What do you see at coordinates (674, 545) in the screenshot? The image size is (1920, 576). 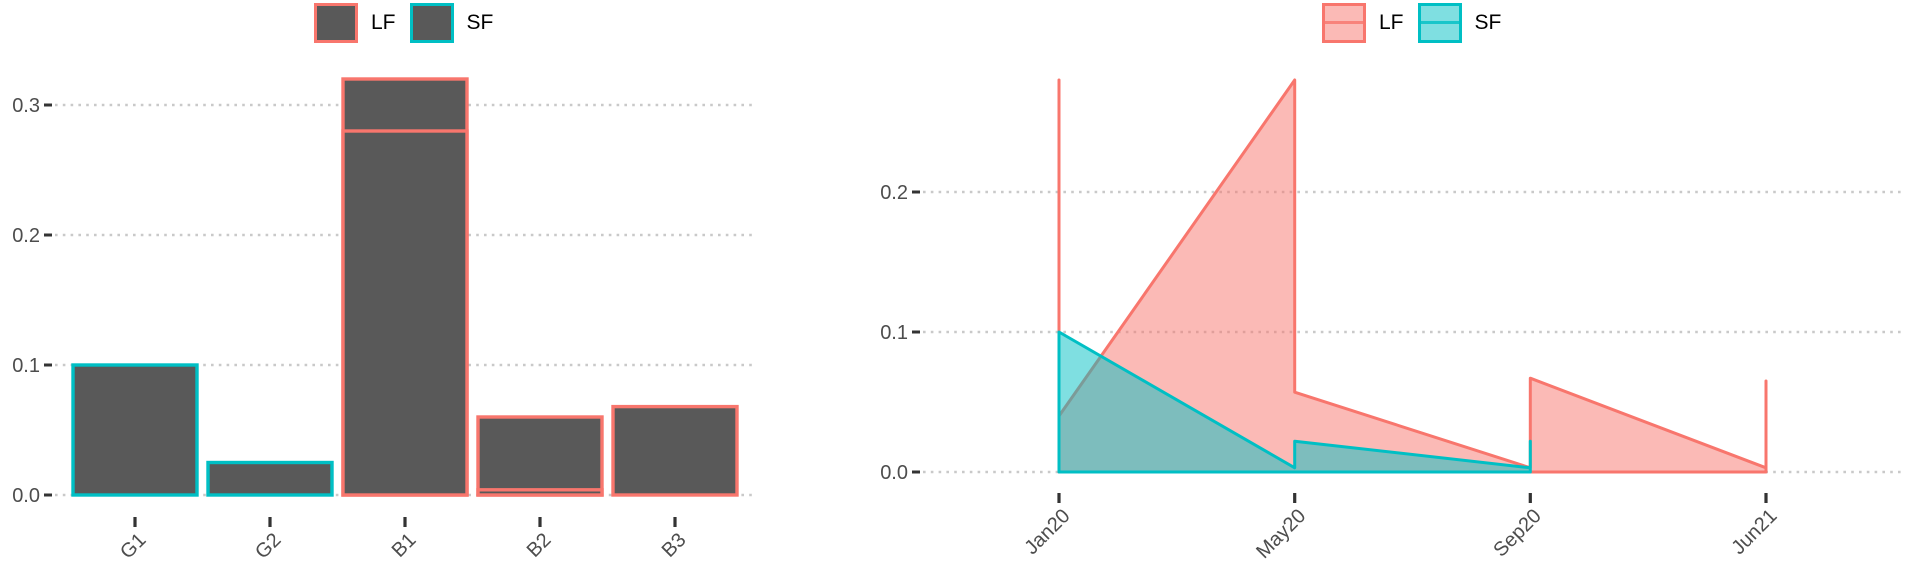 I see `x-tick-label-left-b3: B3` at bounding box center [674, 545].